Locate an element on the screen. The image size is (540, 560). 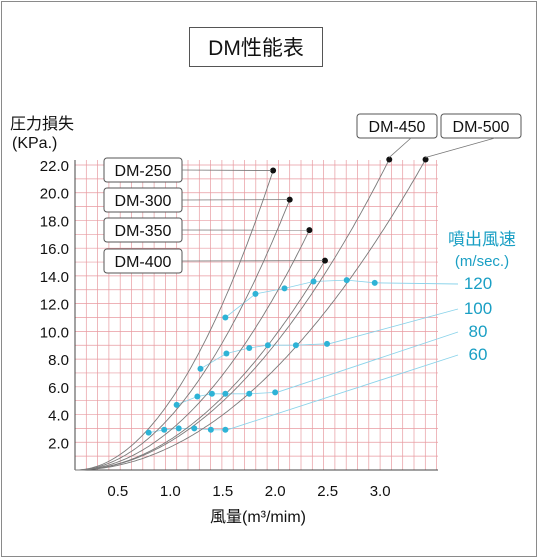
x-tick-label: 2.0 is located at coordinates (275, 491).